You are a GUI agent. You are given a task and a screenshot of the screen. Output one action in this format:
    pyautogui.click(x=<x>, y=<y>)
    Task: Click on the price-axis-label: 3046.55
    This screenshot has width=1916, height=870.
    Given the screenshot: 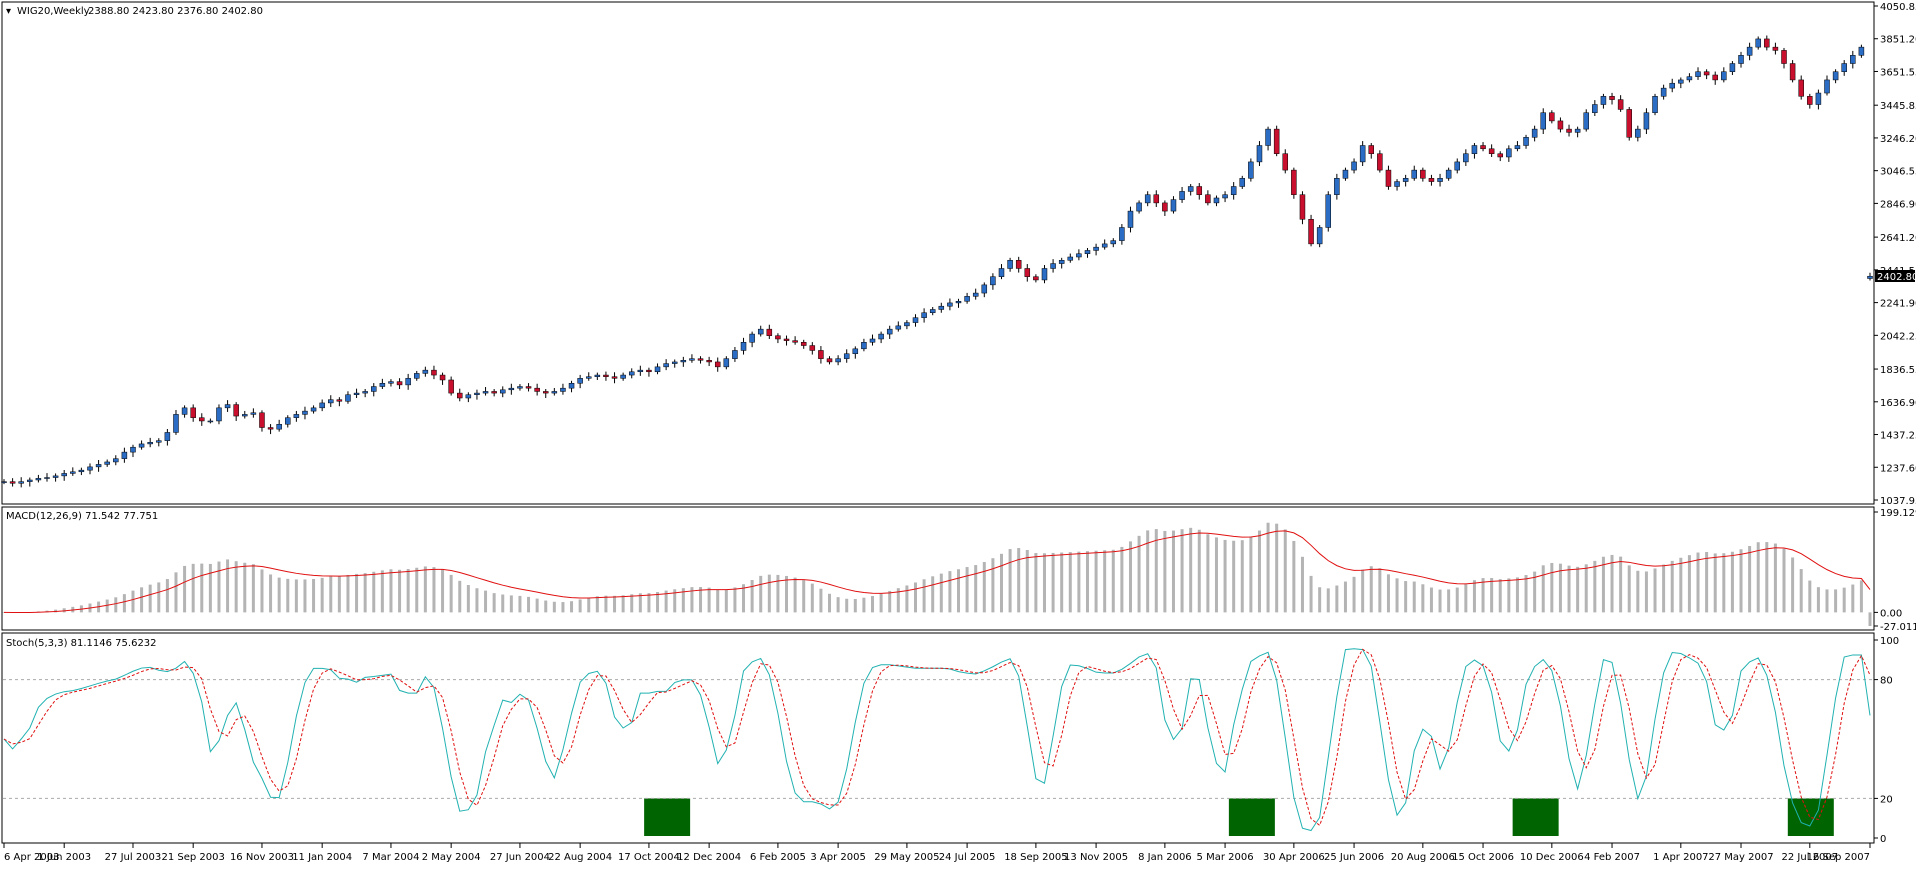 What is the action you would take?
    pyautogui.click(x=1898, y=172)
    